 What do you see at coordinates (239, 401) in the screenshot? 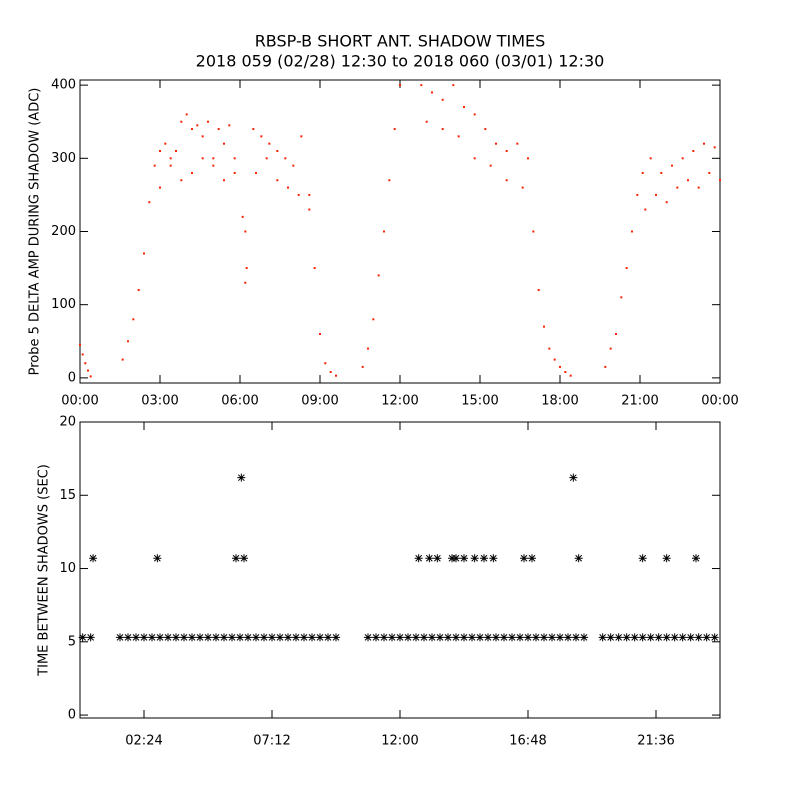
I see `x-tick-label: 06:00` at bounding box center [239, 401].